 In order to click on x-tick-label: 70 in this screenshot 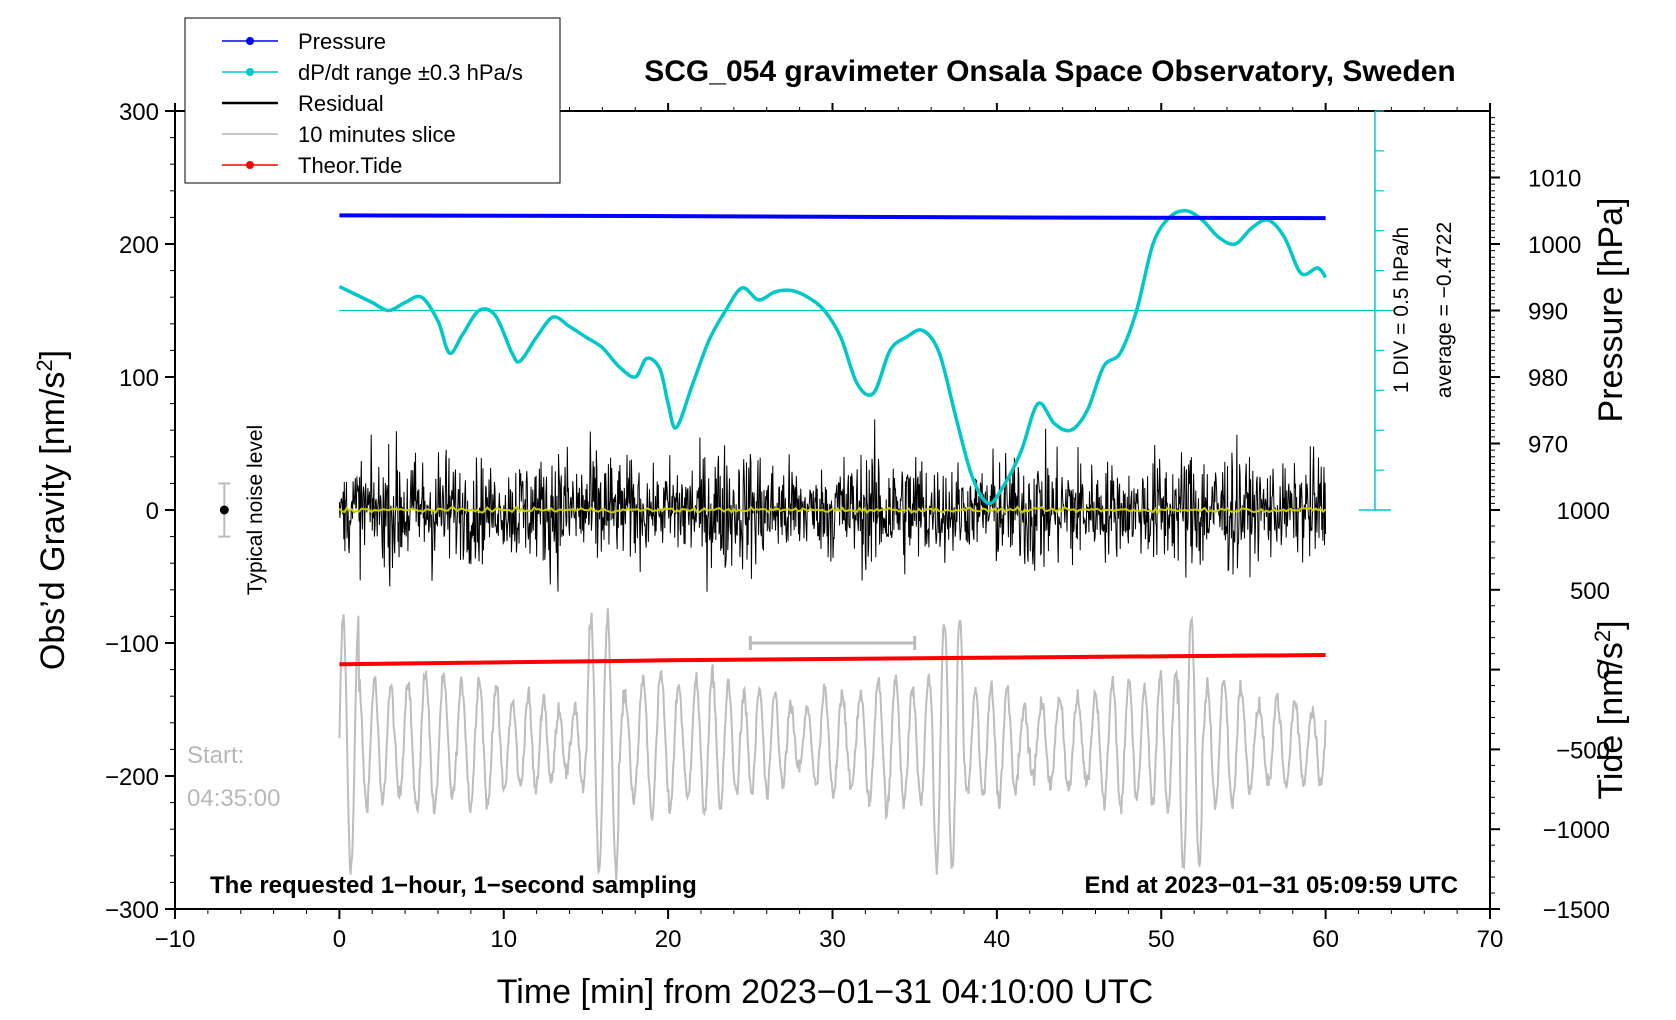, I will do `click(1490, 939)`.